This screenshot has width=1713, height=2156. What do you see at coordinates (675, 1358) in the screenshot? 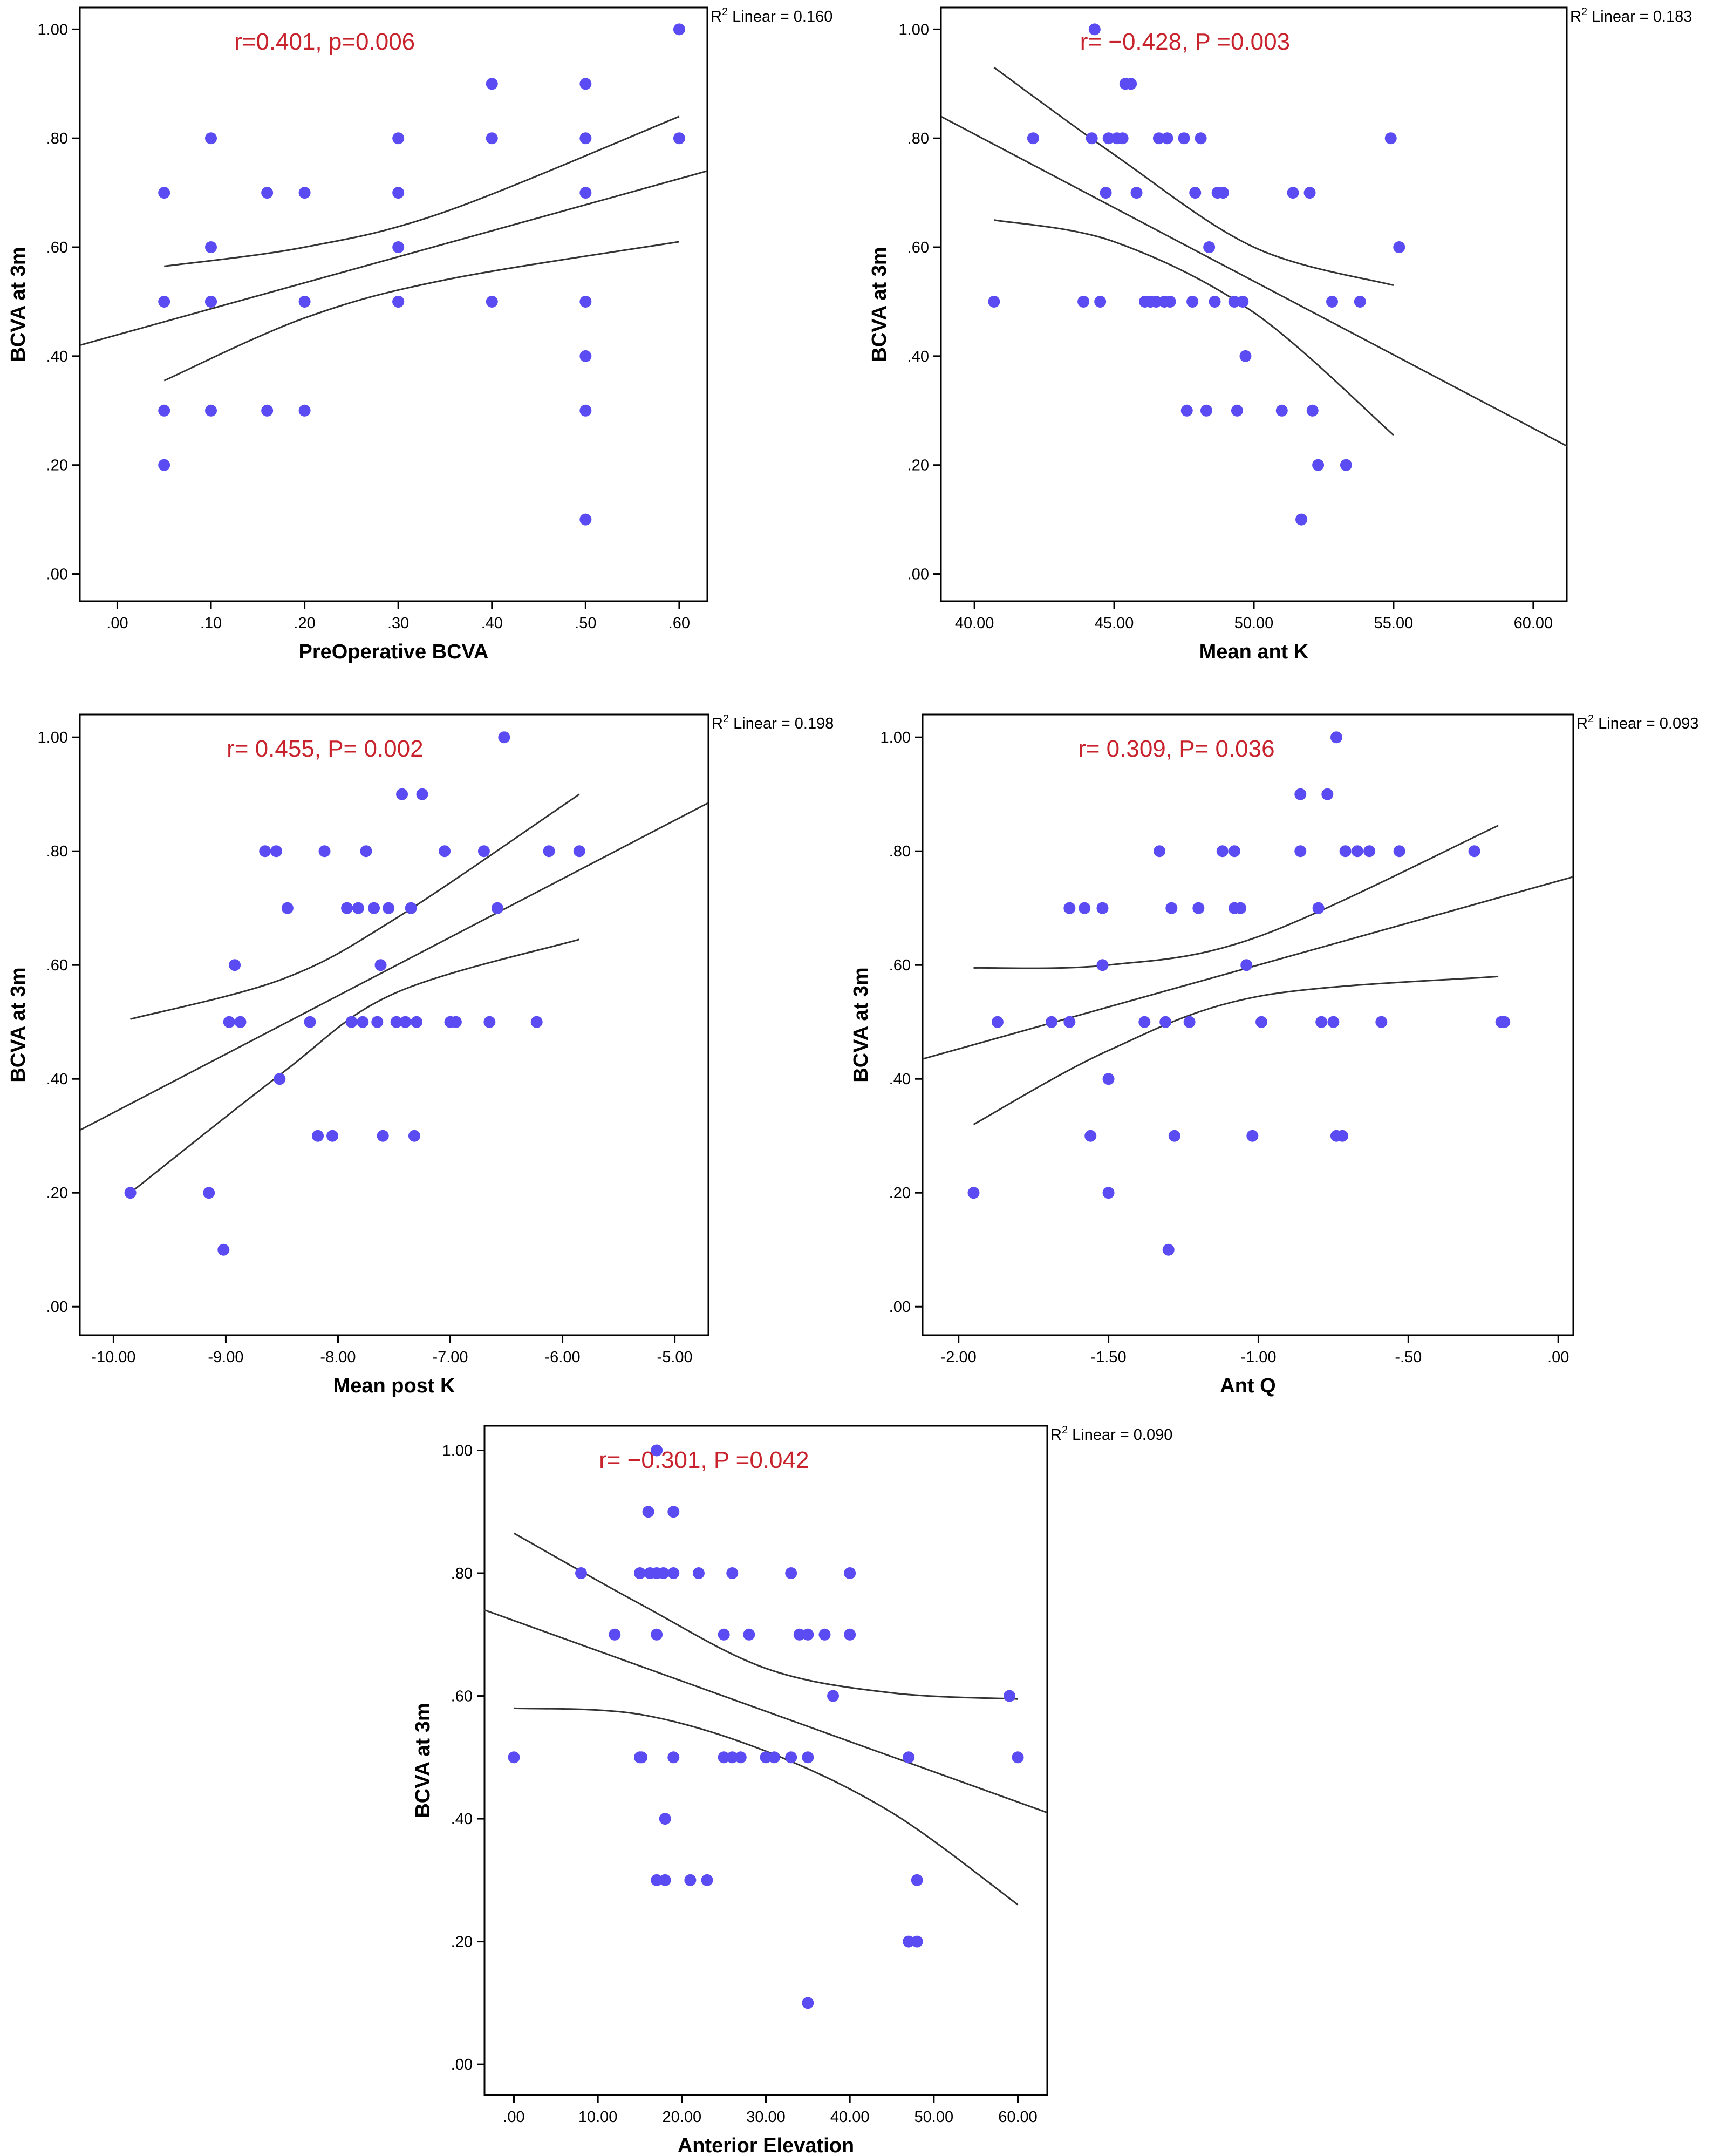
I see `x-tick-label: -5.00` at bounding box center [675, 1358].